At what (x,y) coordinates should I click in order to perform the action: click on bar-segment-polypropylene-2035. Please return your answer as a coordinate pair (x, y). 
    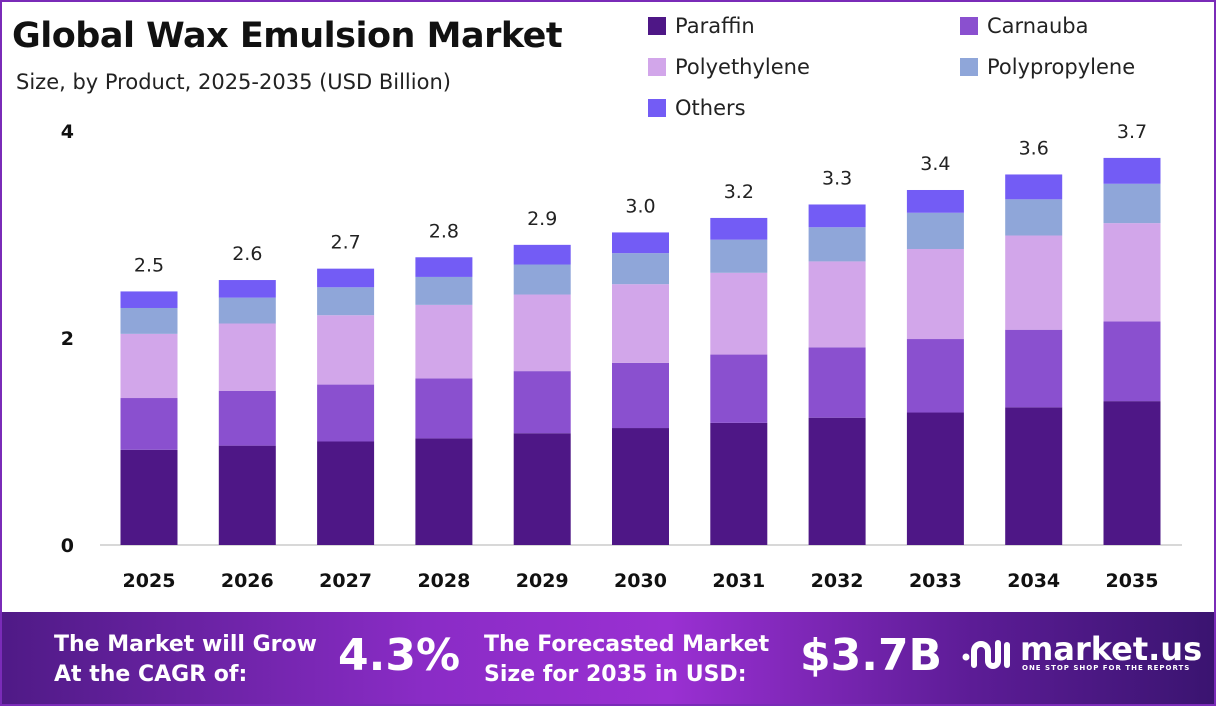
    Looking at the image, I should click on (1132, 203).